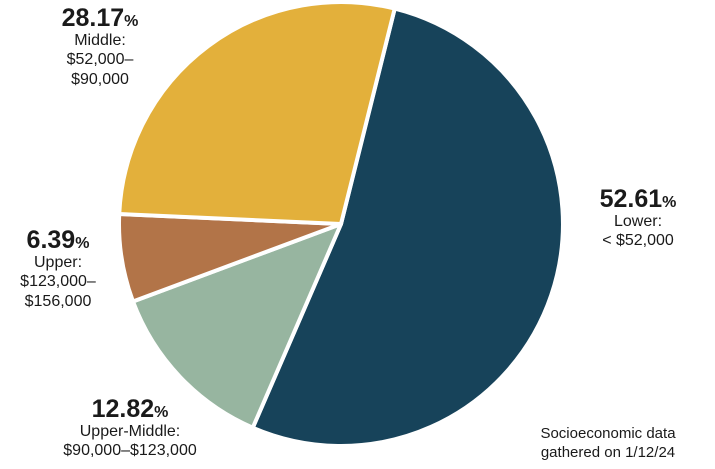  I want to click on slice-label-middle: 28.17% Middle: $52,000– $90,000, so click(100, 47).